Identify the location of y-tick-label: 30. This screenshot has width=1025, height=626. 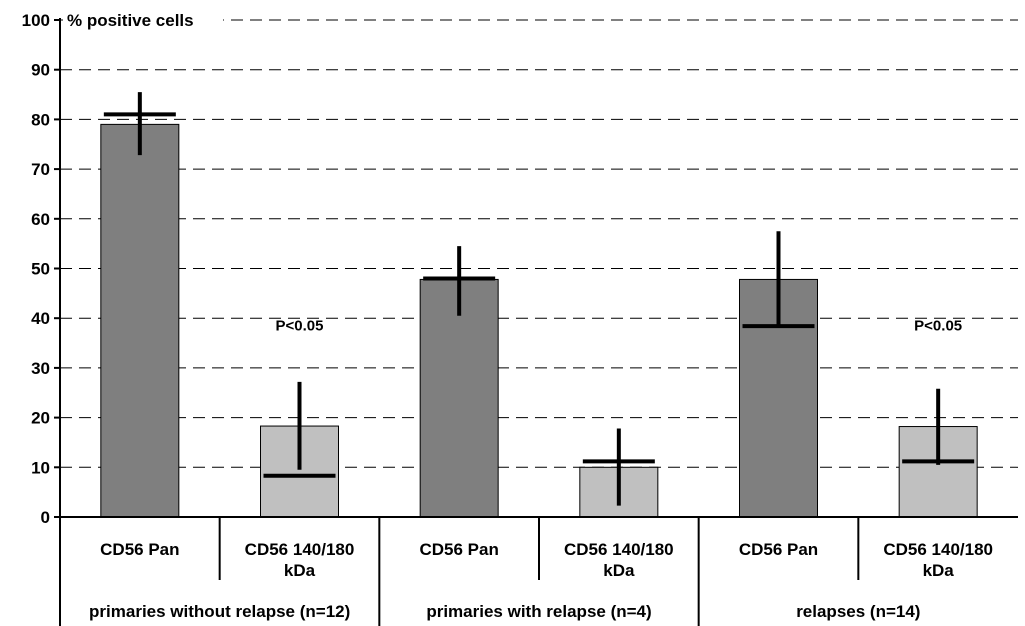
(40, 368).